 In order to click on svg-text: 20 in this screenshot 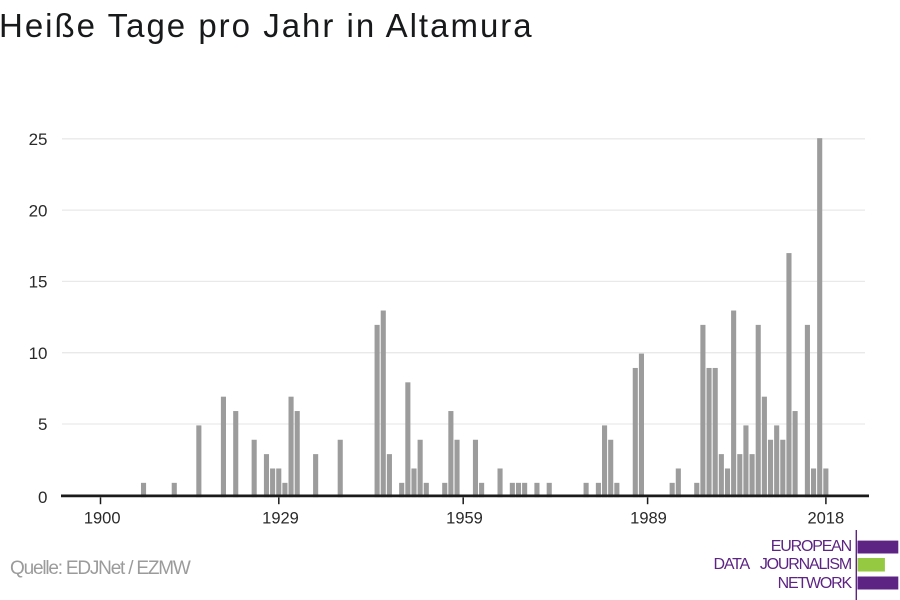, I will do `click(38, 210)`.